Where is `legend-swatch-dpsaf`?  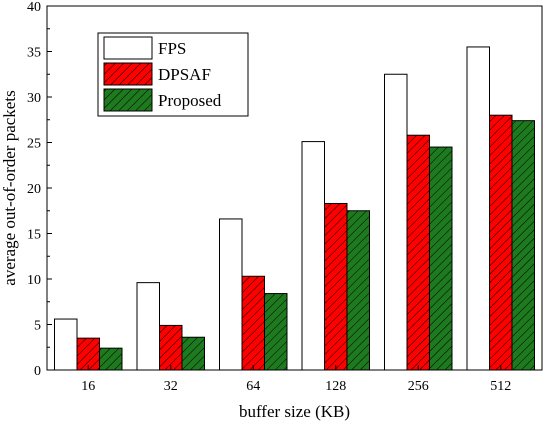
legend-swatch-dpsaf is located at coordinates (128, 74).